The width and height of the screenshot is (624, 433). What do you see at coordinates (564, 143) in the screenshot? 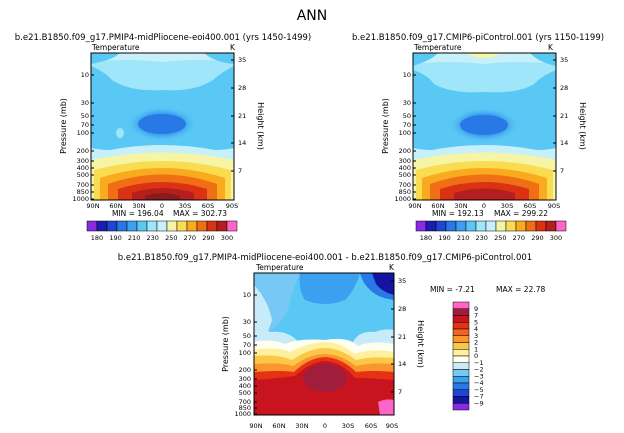
I see `svg-text: 14` at bounding box center [564, 143].